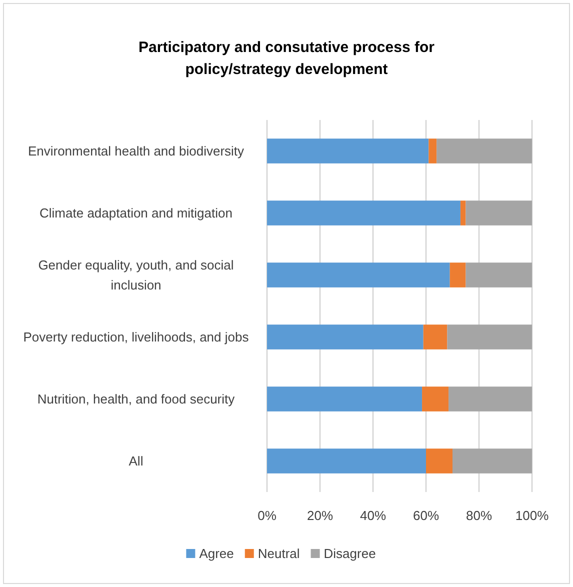  What do you see at coordinates (136, 461) in the screenshot?
I see `y-tick-label: All` at bounding box center [136, 461].